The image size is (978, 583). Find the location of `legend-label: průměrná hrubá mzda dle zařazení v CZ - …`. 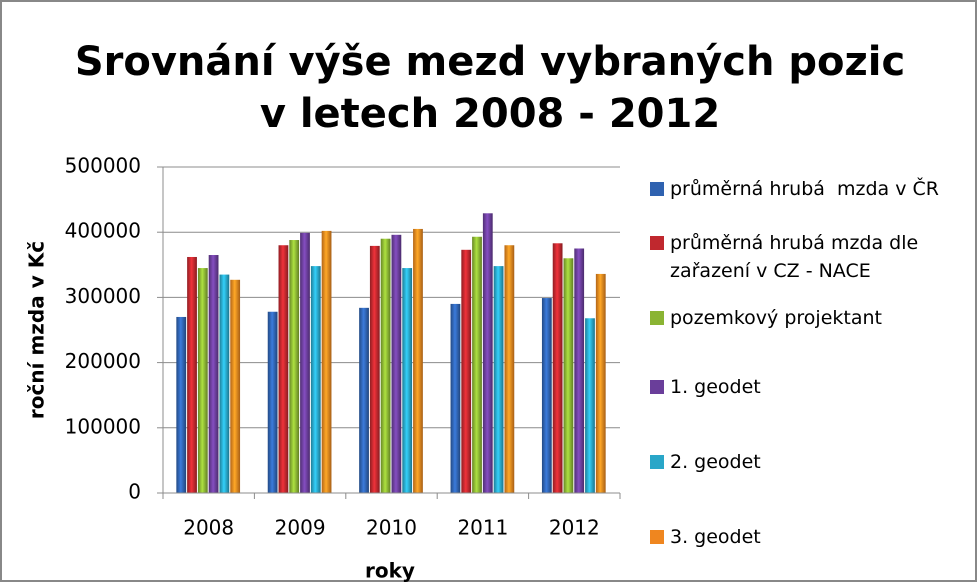

legend-label: průměrná hrubá mzda dle zařazení v CZ - … is located at coordinates (797, 257).